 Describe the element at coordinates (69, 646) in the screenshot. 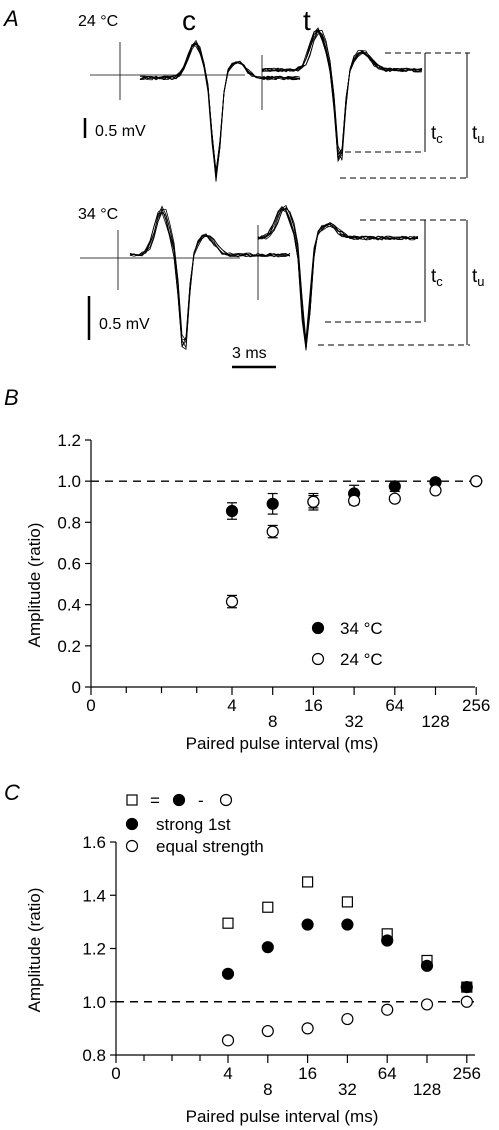

I see `y-tick-label: 0.2` at that location.